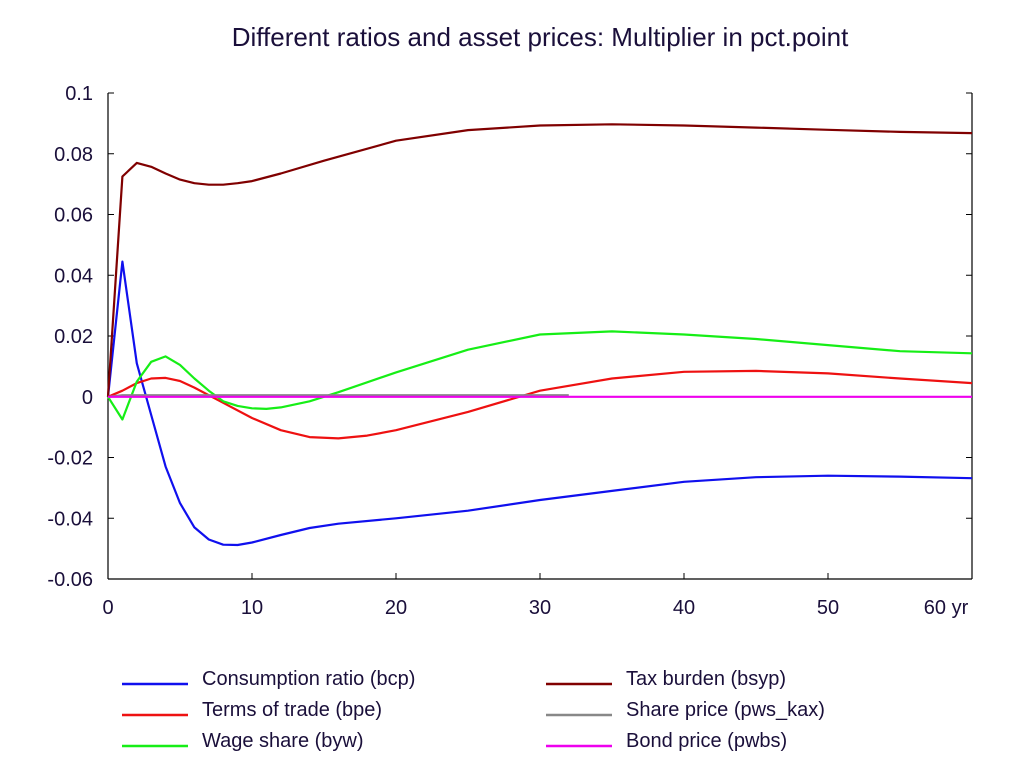 The image size is (1024, 778). What do you see at coordinates (828, 608) in the screenshot?
I see `x-tick-label: 50` at bounding box center [828, 608].